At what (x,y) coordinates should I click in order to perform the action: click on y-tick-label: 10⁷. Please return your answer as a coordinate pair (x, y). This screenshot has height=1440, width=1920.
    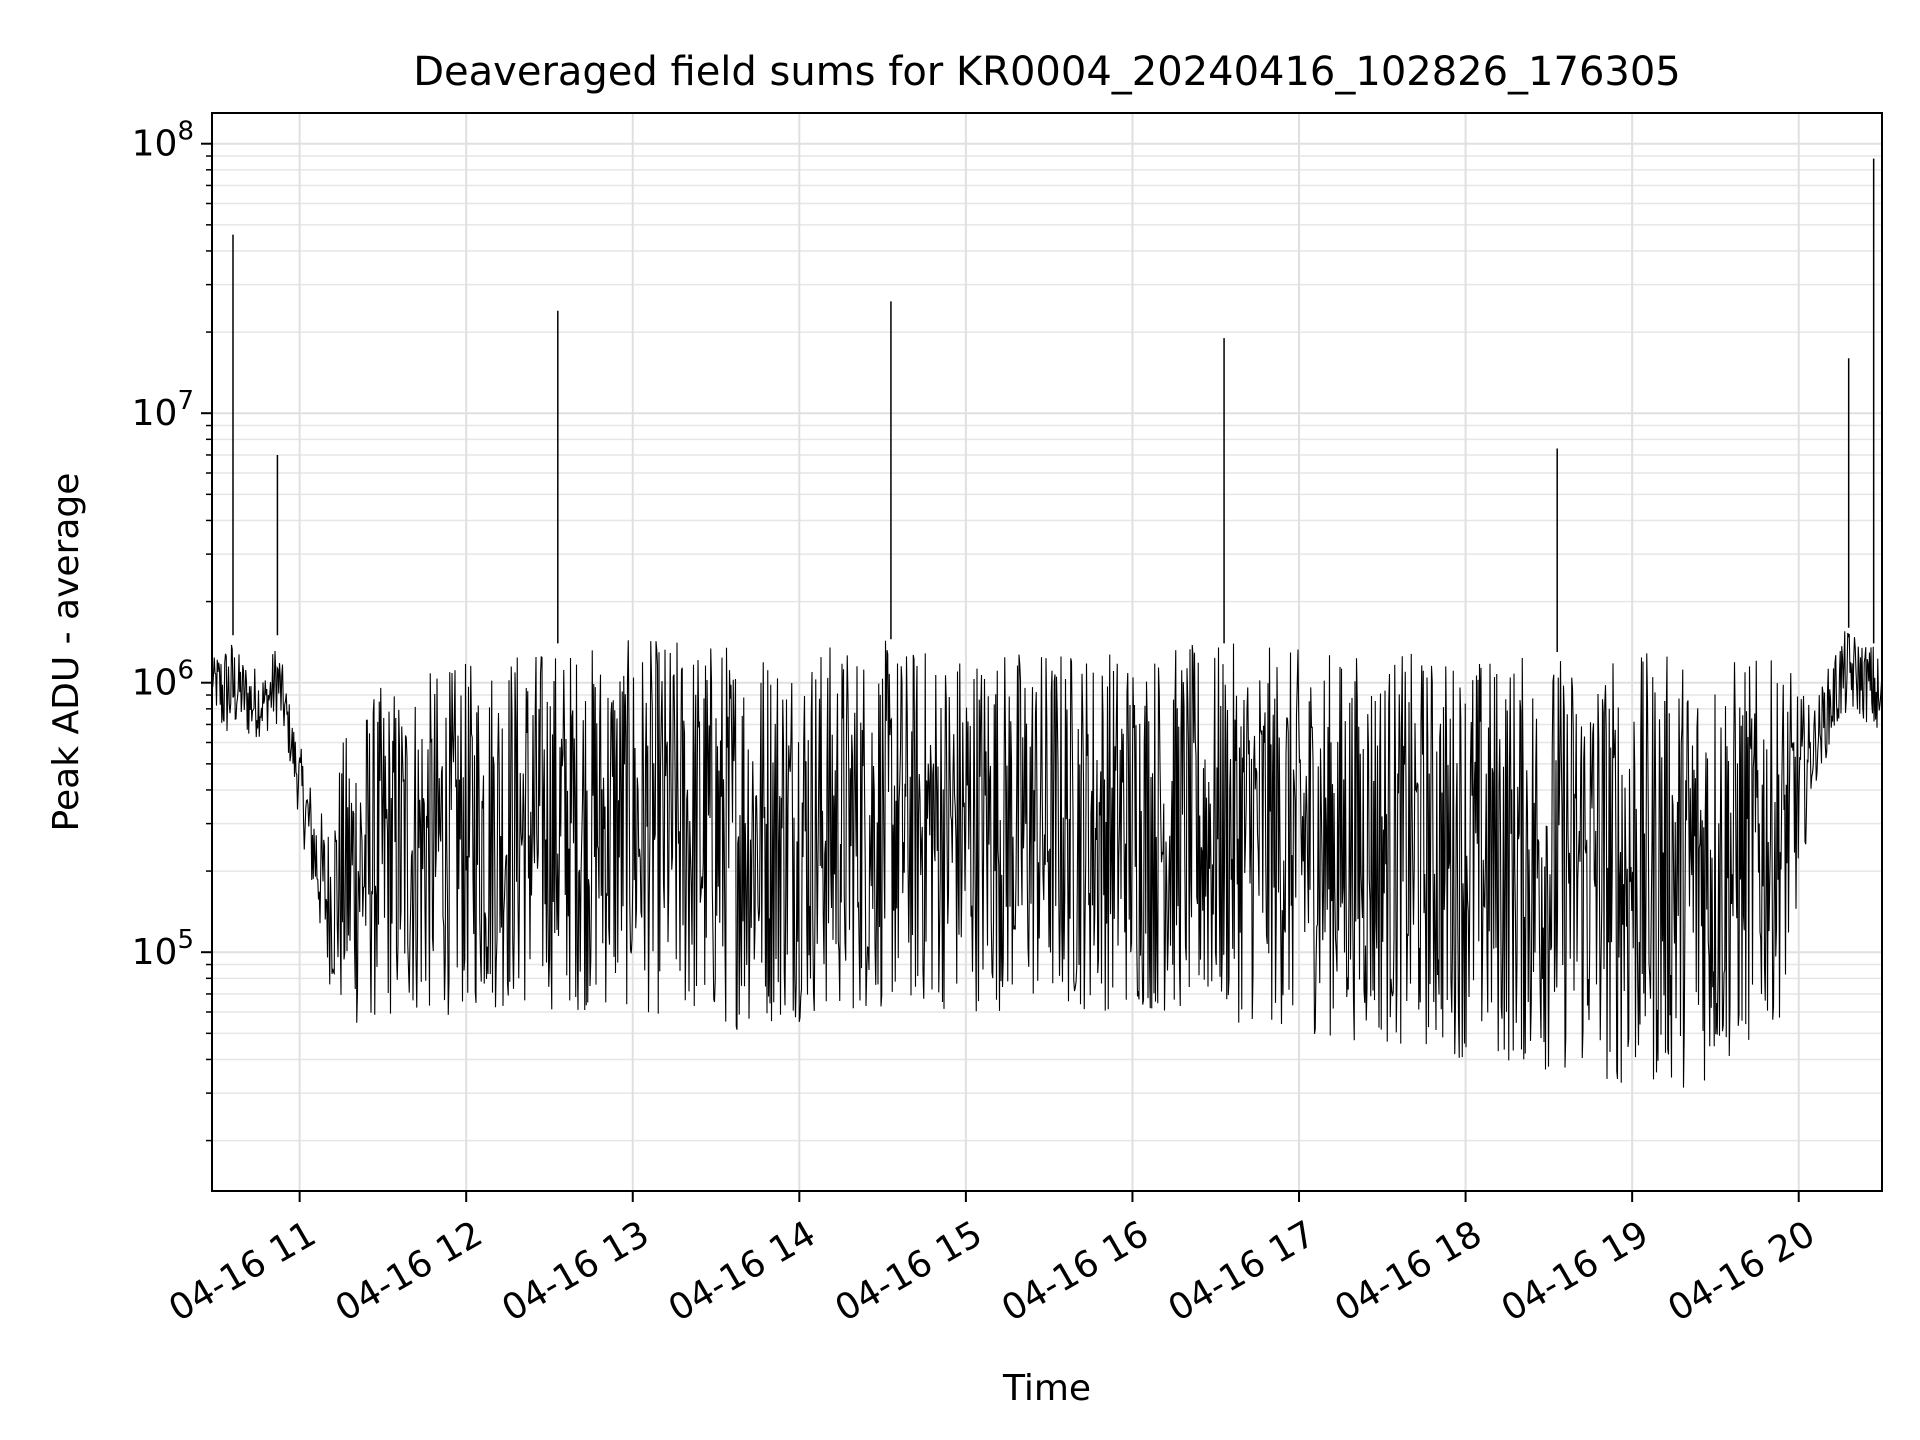
    Looking at the image, I should click on (163, 410).